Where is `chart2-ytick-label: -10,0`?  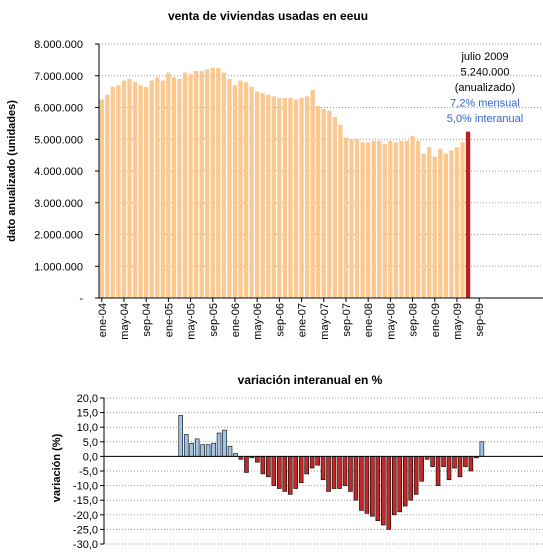 chart2-ytick-label: -10,0 is located at coordinates (85, 487).